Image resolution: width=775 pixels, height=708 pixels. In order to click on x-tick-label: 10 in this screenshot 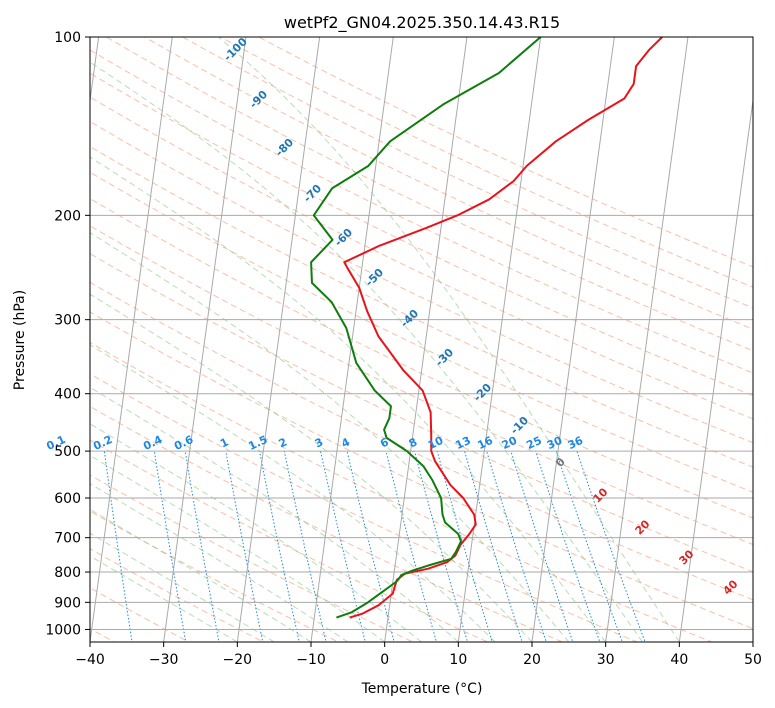, I will do `click(458, 660)`.